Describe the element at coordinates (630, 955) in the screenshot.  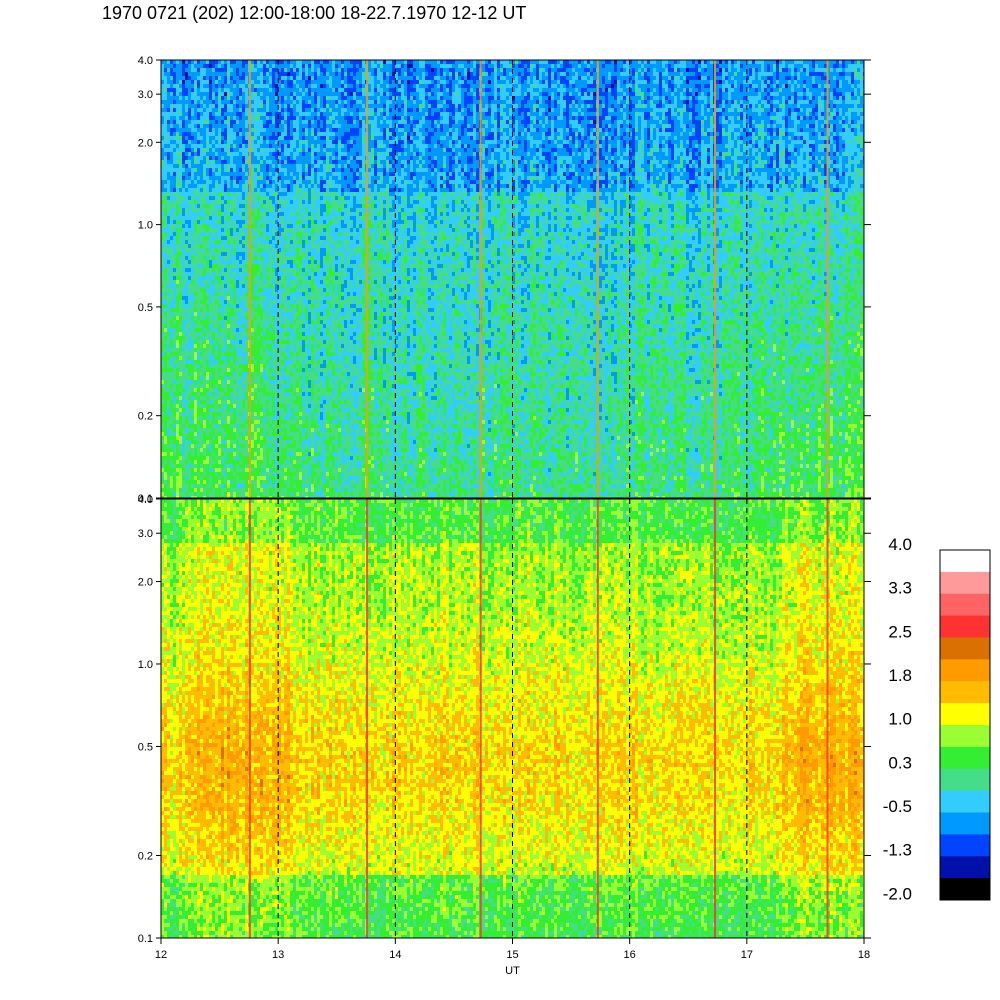
I see `x-tick-label: 16` at that location.